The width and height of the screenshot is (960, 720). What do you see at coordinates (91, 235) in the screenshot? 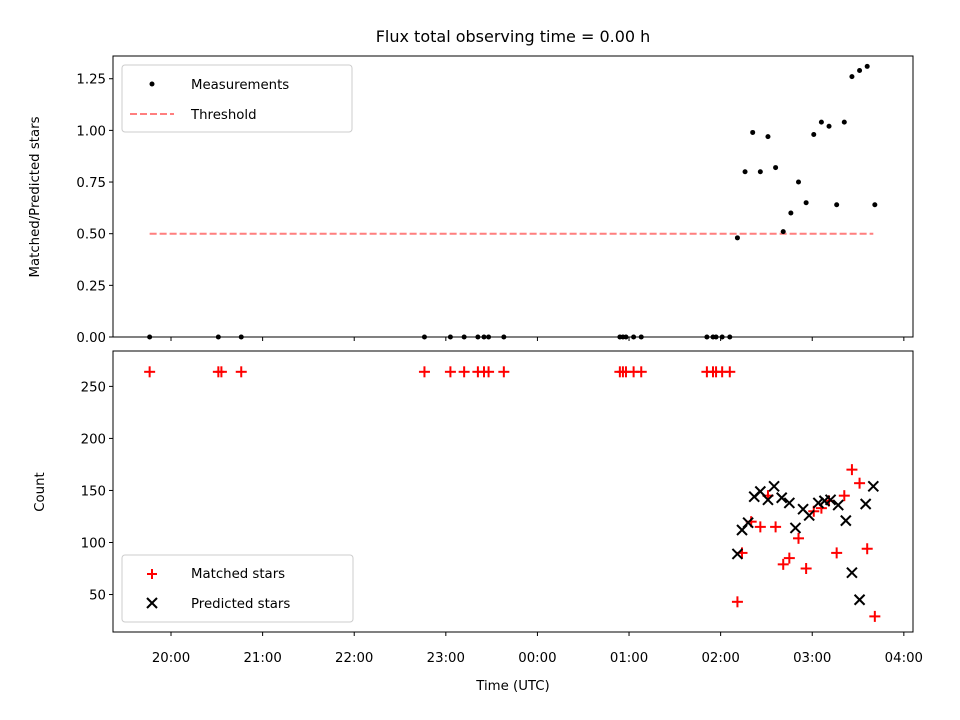
I see `top-y-tick-label: 0.50` at bounding box center [91, 235].